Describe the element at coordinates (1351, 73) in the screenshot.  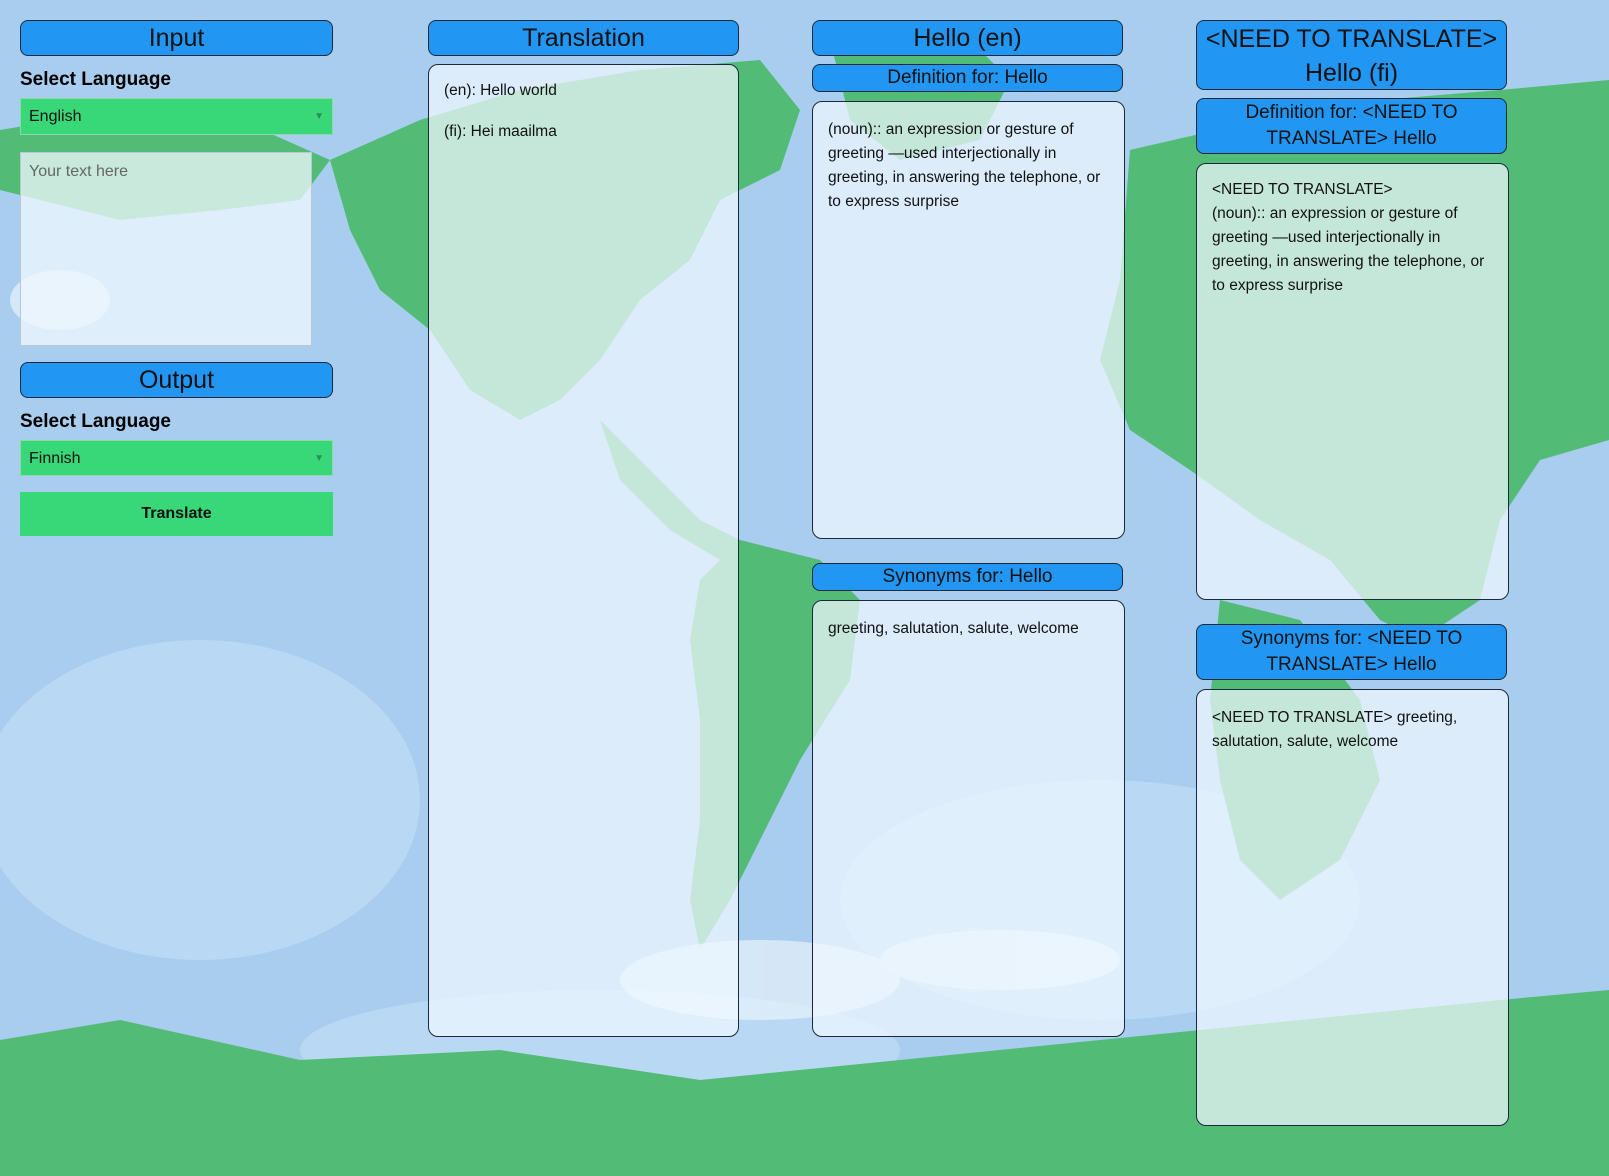
I see `target-word-header-line2: Hello (fi)` at that location.